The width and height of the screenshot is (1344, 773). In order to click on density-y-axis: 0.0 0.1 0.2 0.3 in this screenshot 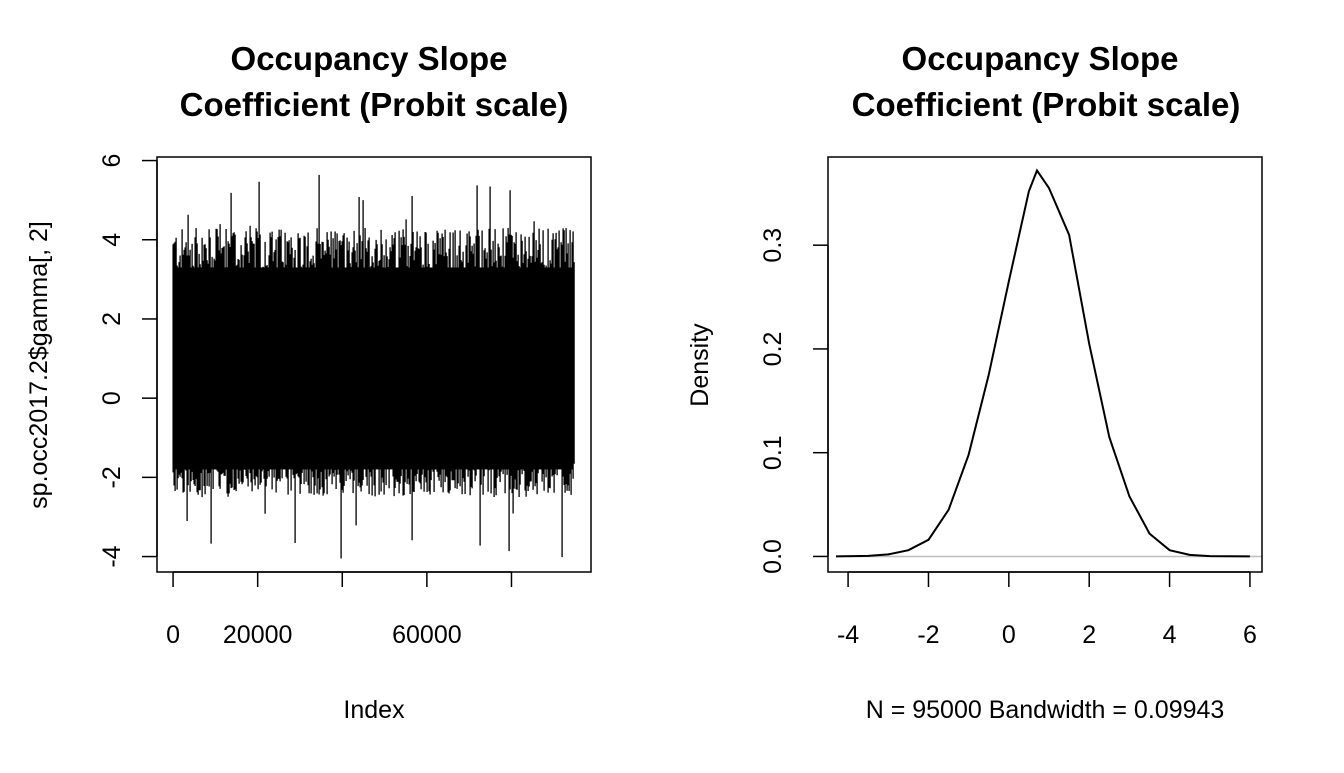, I will do `click(794, 401)`.